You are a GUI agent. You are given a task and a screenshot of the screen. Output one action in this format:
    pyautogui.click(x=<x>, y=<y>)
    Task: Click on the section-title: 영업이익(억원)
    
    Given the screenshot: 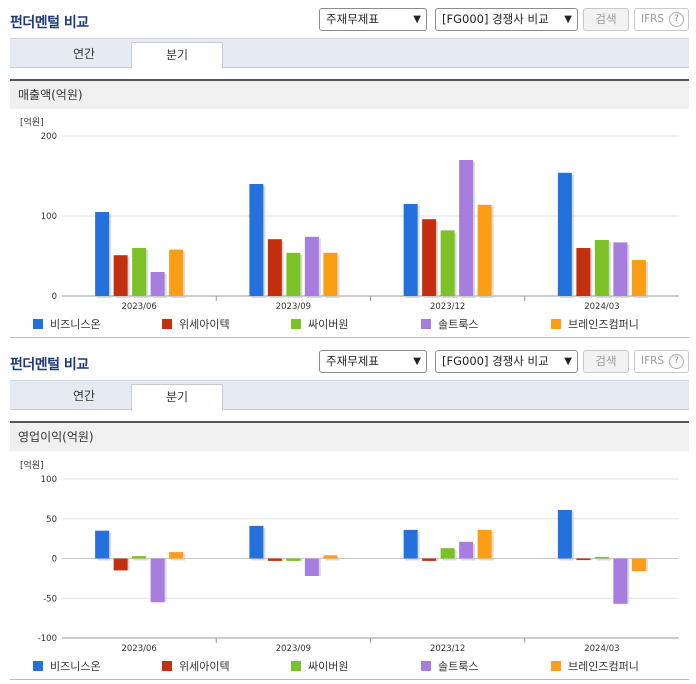 What is the action you would take?
    pyautogui.click(x=349, y=436)
    